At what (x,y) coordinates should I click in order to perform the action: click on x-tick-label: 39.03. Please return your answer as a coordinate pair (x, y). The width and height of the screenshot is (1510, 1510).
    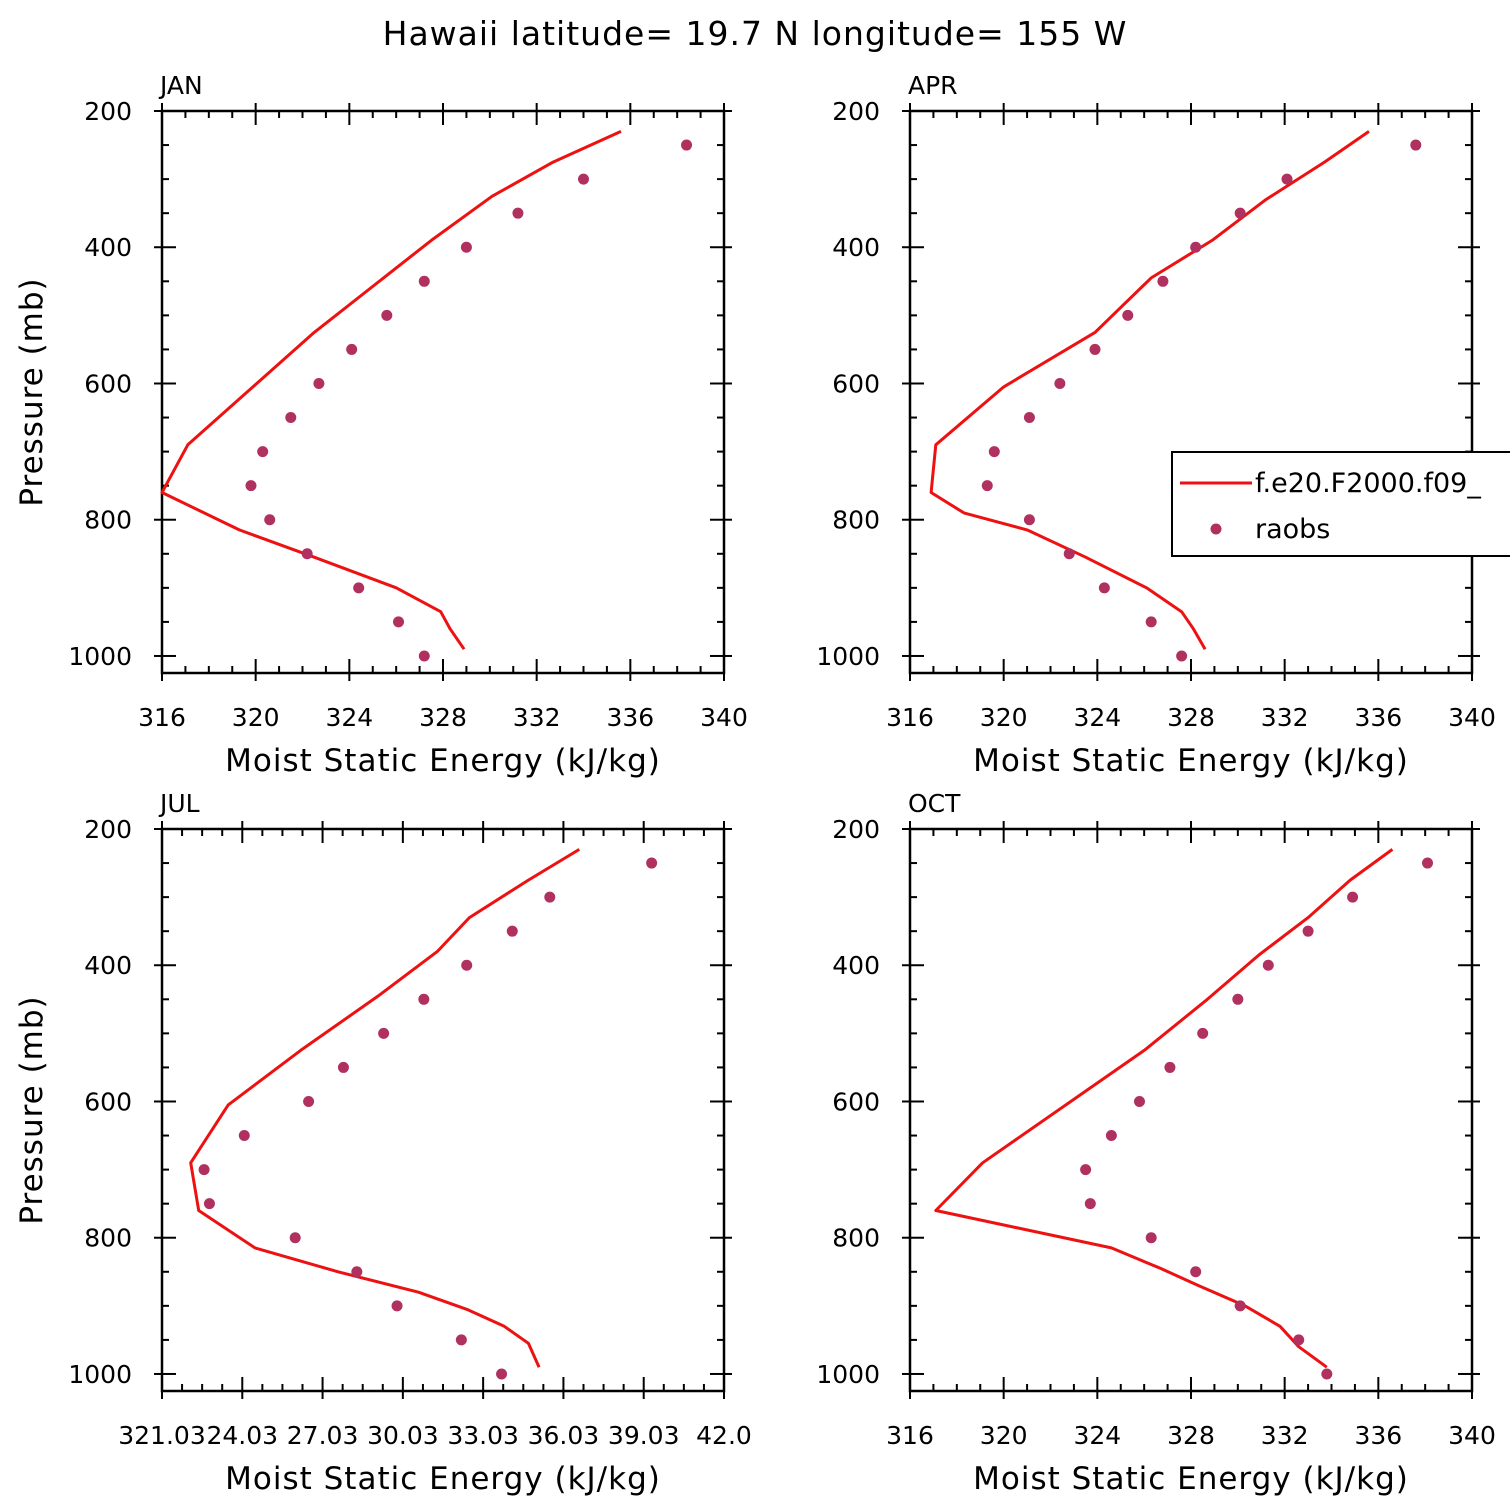
    Looking at the image, I should click on (644, 1435).